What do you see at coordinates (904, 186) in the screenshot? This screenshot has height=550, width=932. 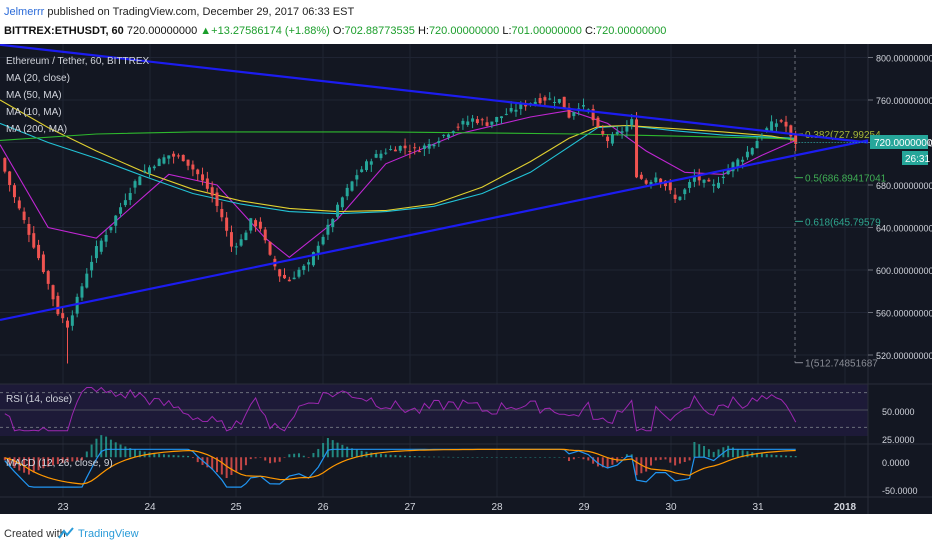 I see `price-axis-label: 680.00000000` at bounding box center [904, 186].